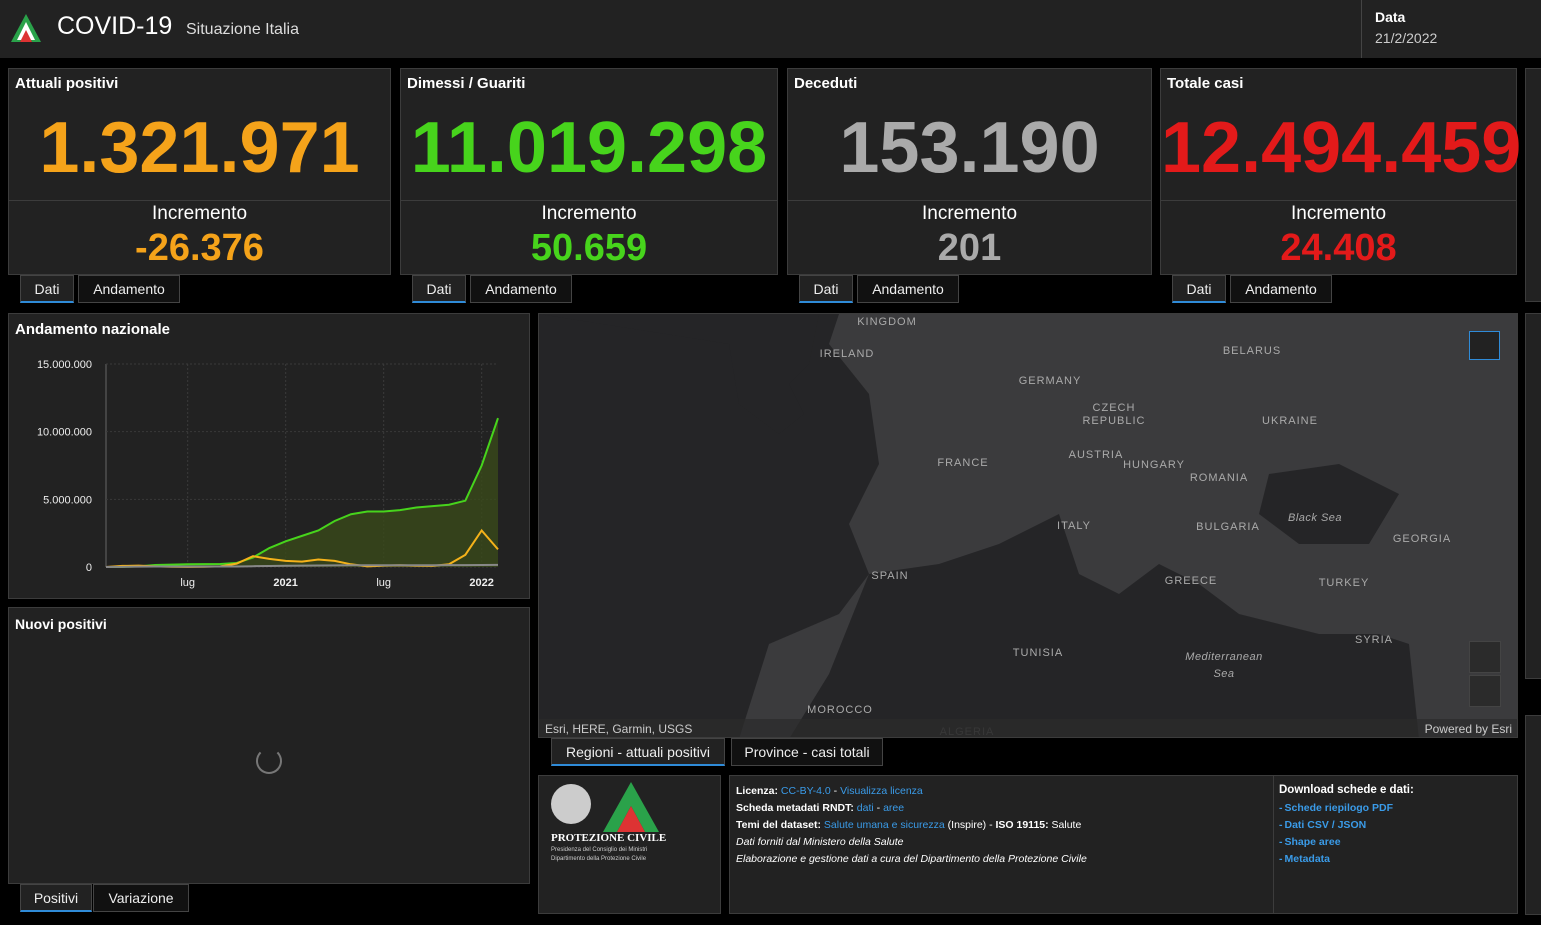 The image size is (1541, 925). What do you see at coordinates (56, 898) in the screenshot?
I see `tab: Positivi` at bounding box center [56, 898].